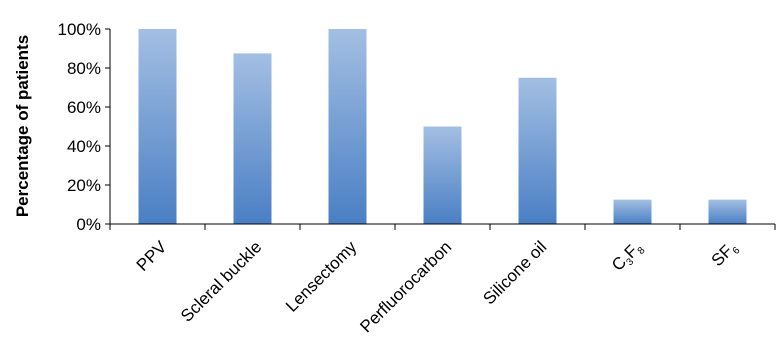 The width and height of the screenshot is (777, 360). What do you see at coordinates (628, 257) in the screenshot?
I see `x-category-label: C3F8` at bounding box center [628, 257].